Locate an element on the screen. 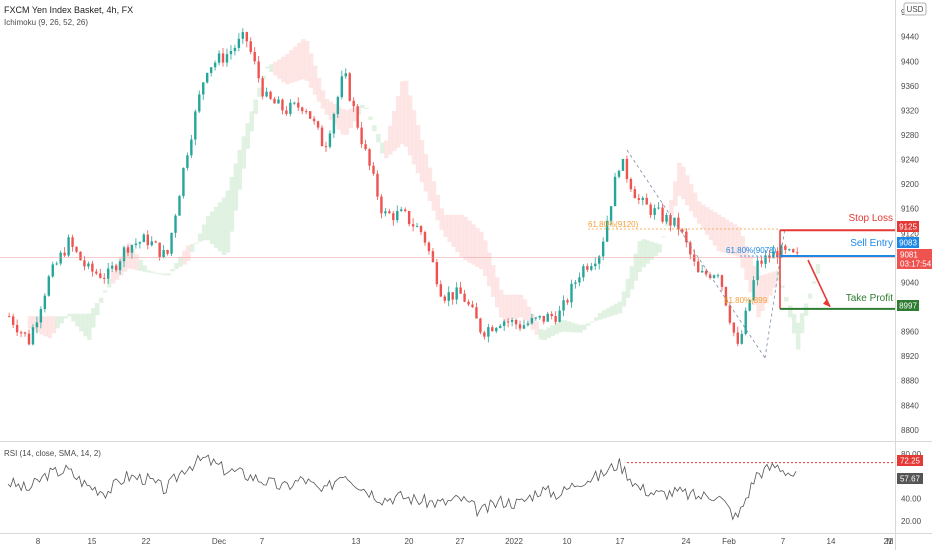 This screenshot has width=932, height=550. currency-badge is located at coordinates (915, 9).